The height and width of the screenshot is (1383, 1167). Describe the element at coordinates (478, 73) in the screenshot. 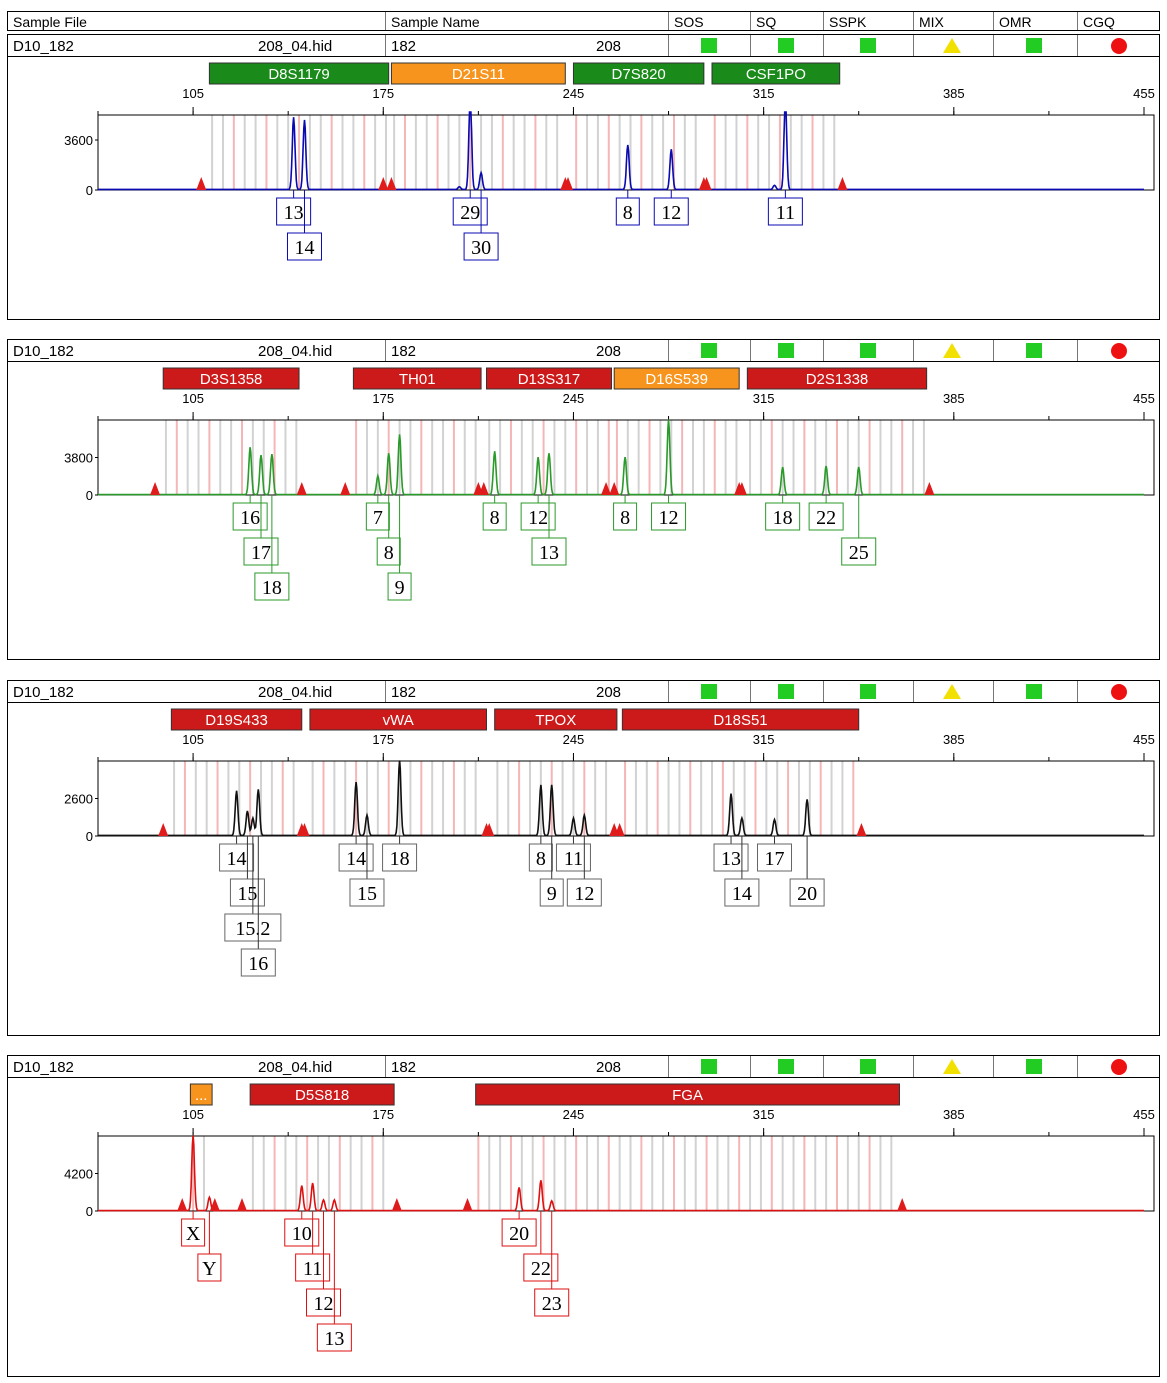

I see `locus-marker-D21S11: D21S11` at that location.